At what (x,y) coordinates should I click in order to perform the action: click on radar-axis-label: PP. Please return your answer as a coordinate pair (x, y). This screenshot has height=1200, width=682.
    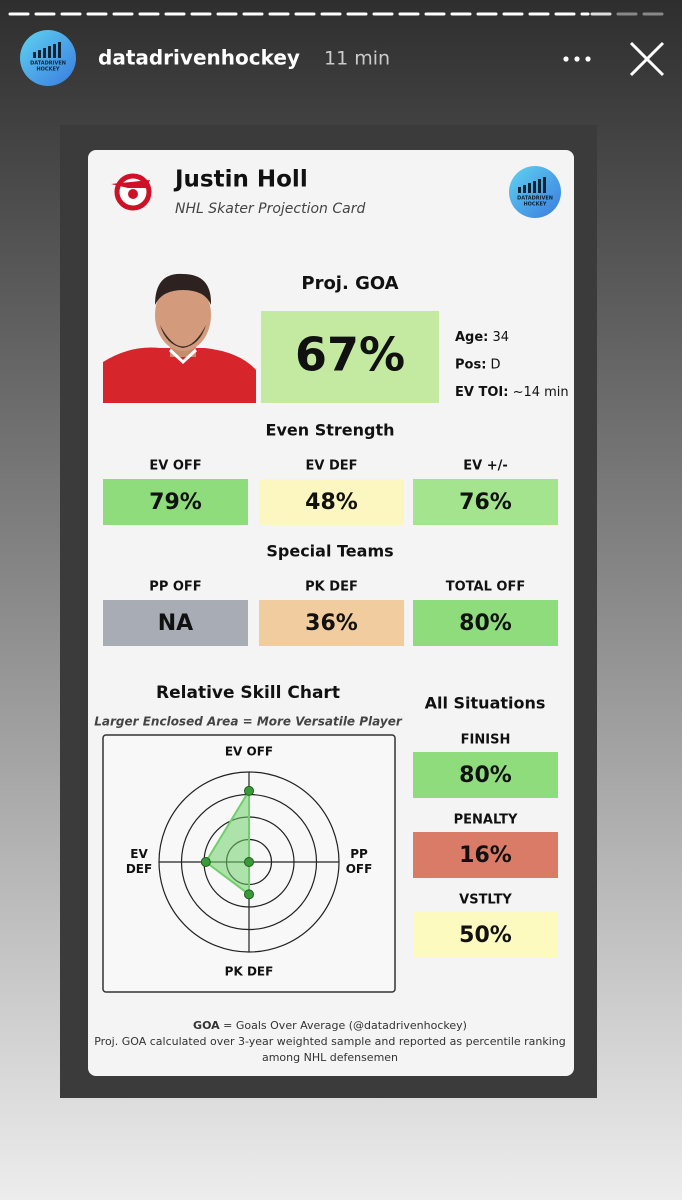
    Looking at the image, I should click on (359, 854).